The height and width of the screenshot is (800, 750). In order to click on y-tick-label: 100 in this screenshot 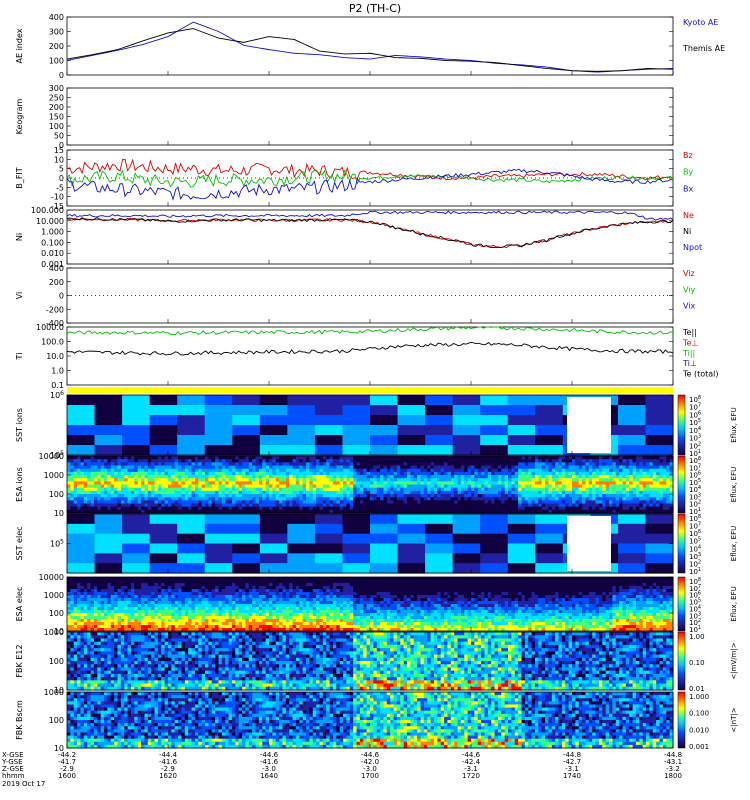, I will do `click(56, 126)`.